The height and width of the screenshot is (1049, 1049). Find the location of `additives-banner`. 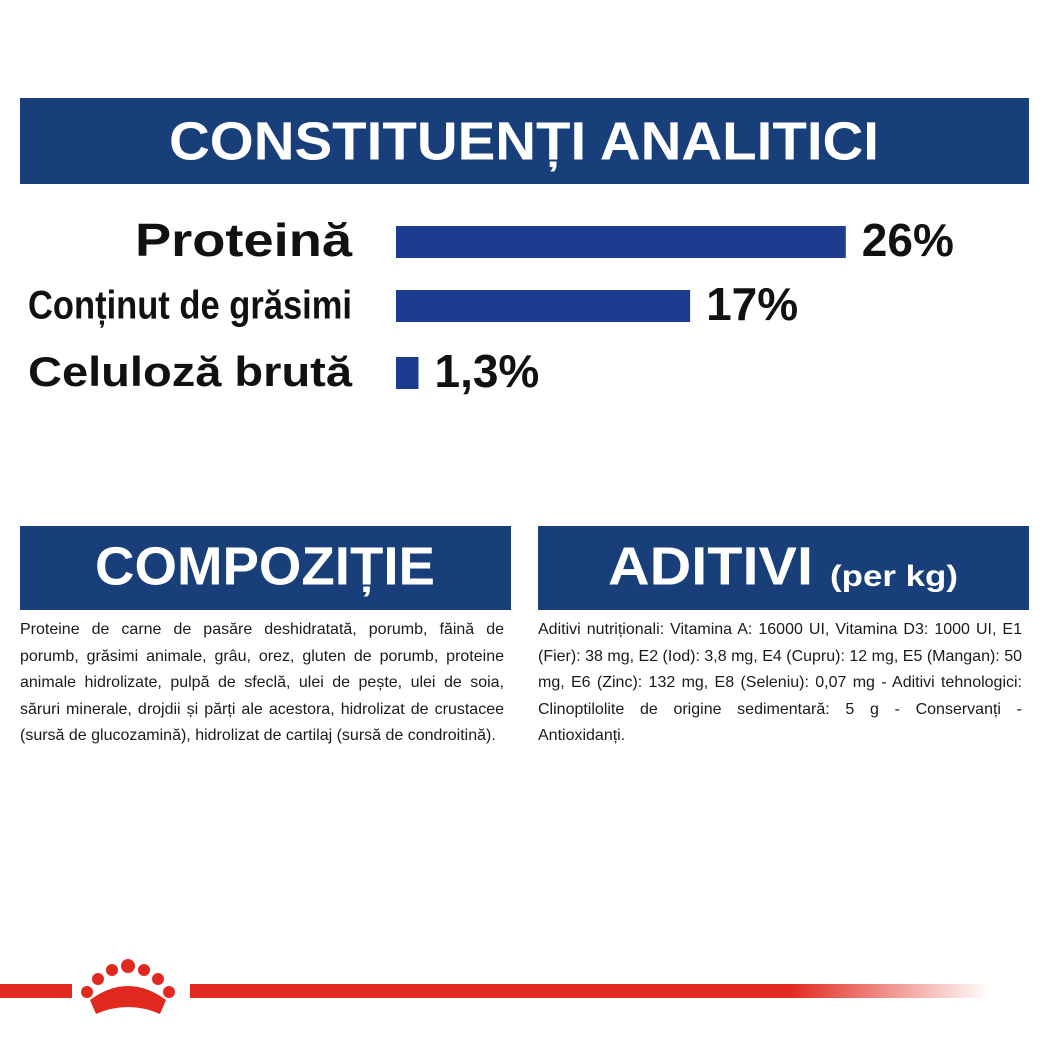

additives-banner is located at coordinates (783, 568).